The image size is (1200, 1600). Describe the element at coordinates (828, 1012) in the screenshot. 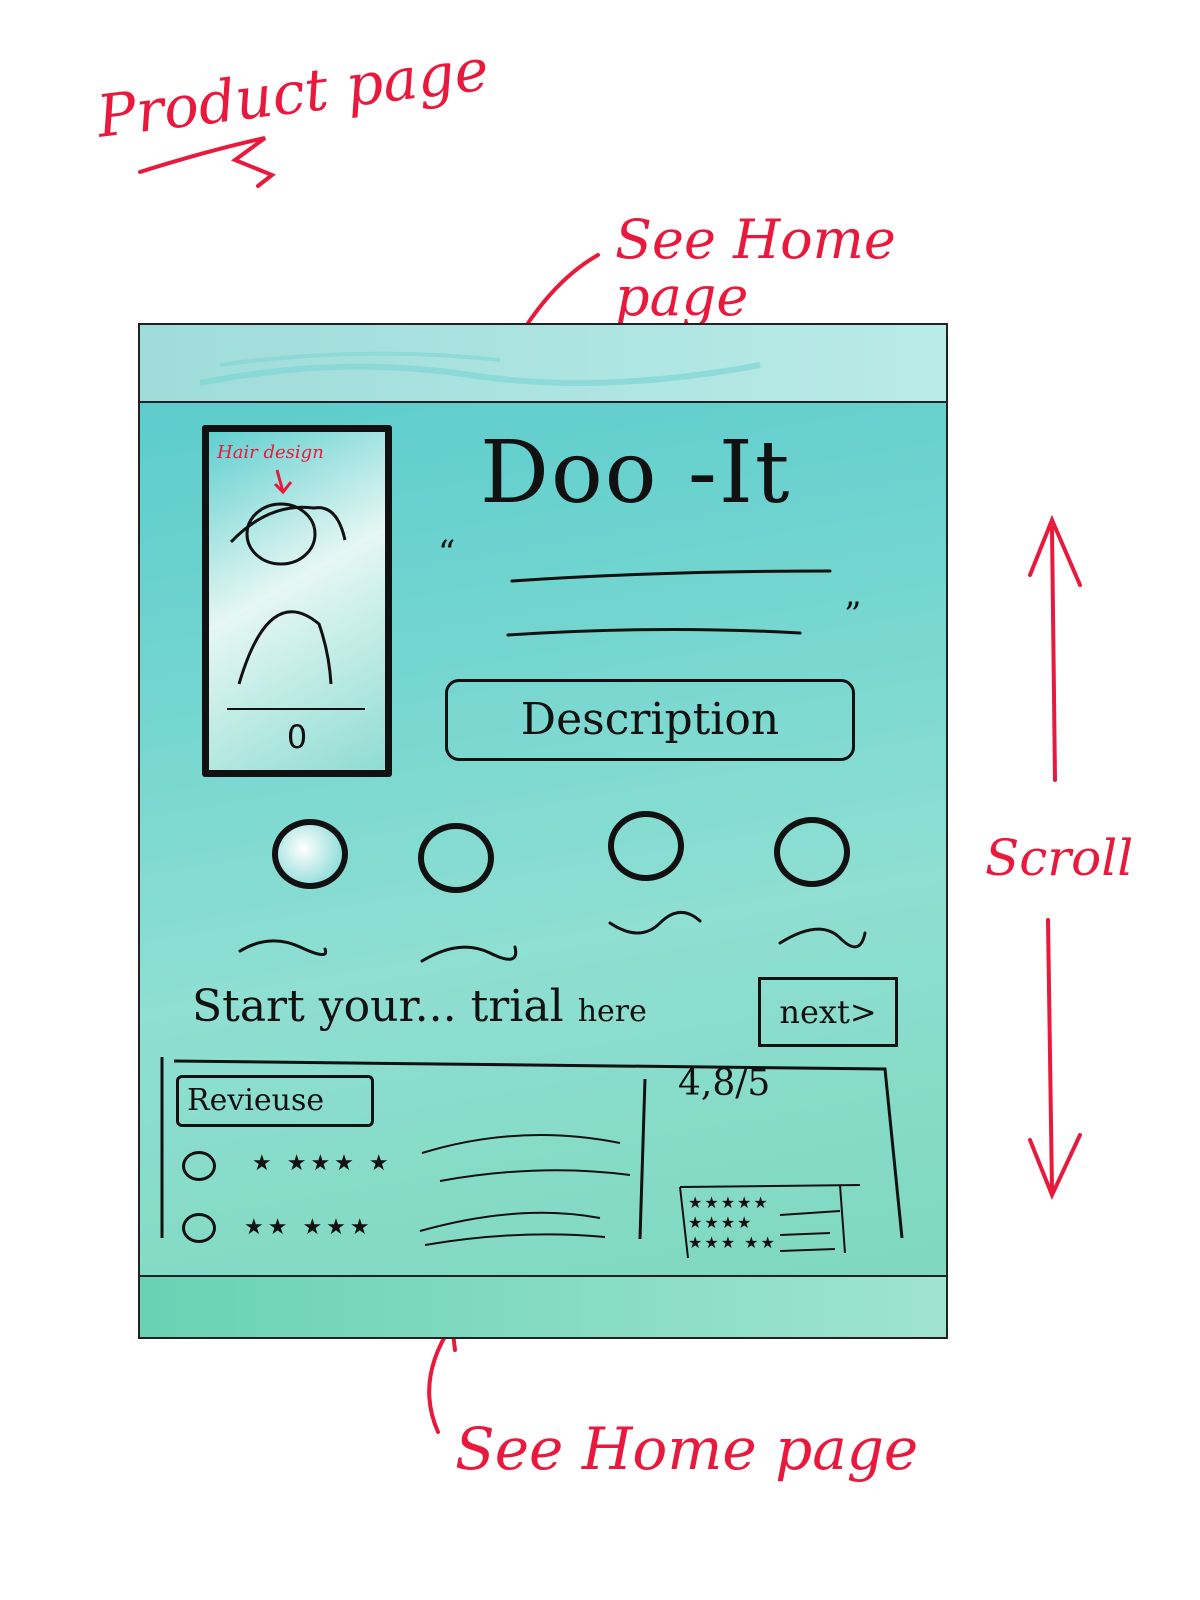

I see `next-button: next>` at that location.